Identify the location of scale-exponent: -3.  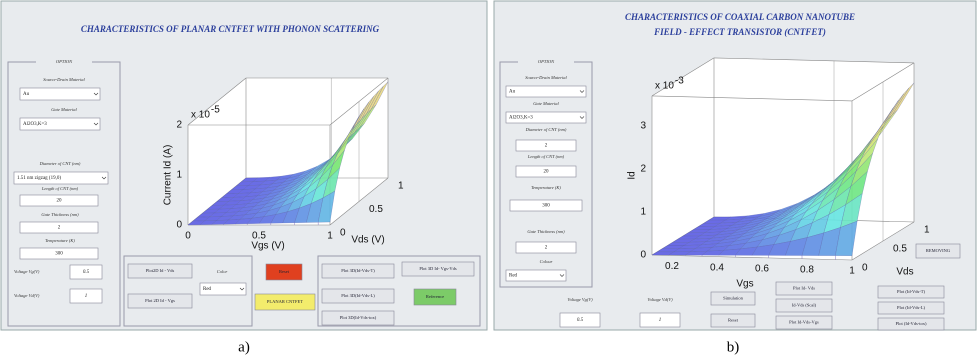
(679, 81).